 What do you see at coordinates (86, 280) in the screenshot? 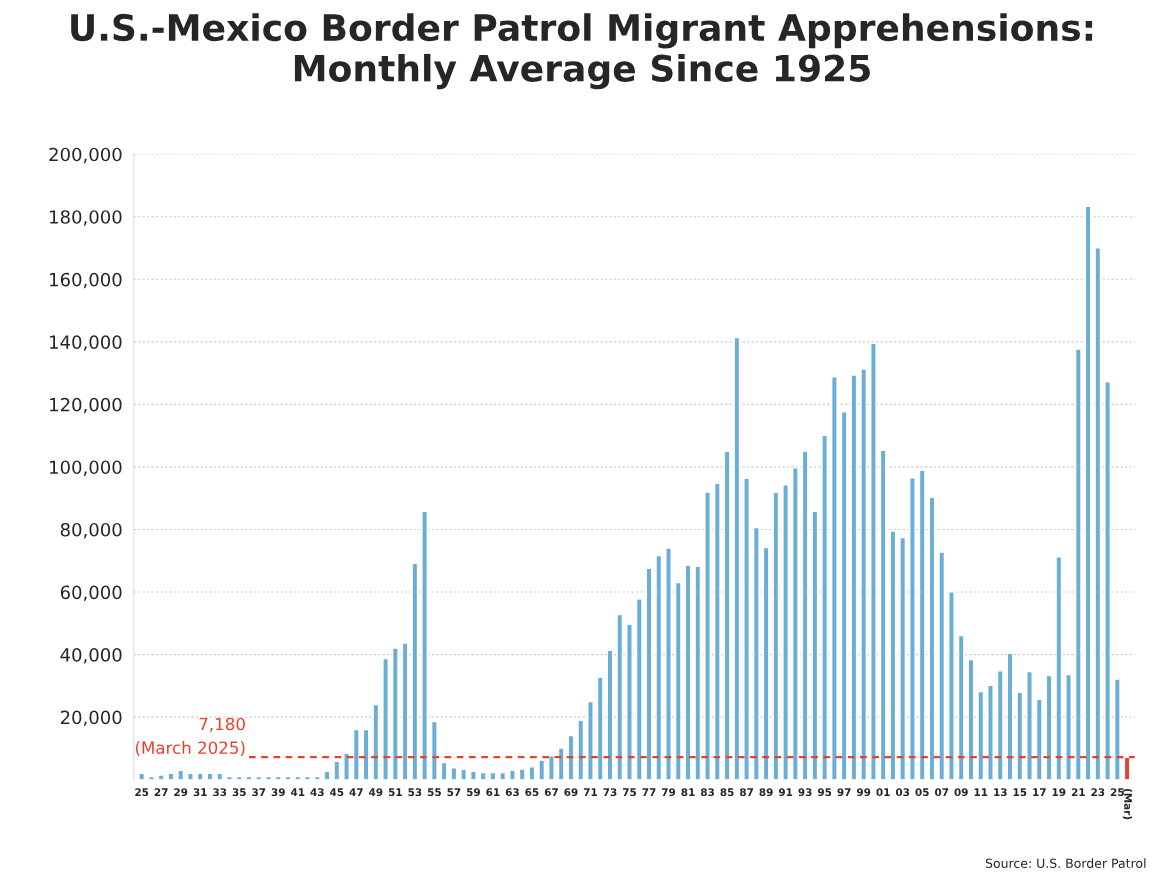
I see `y-tick-label: 160,000` at bounding box center [86, 280].